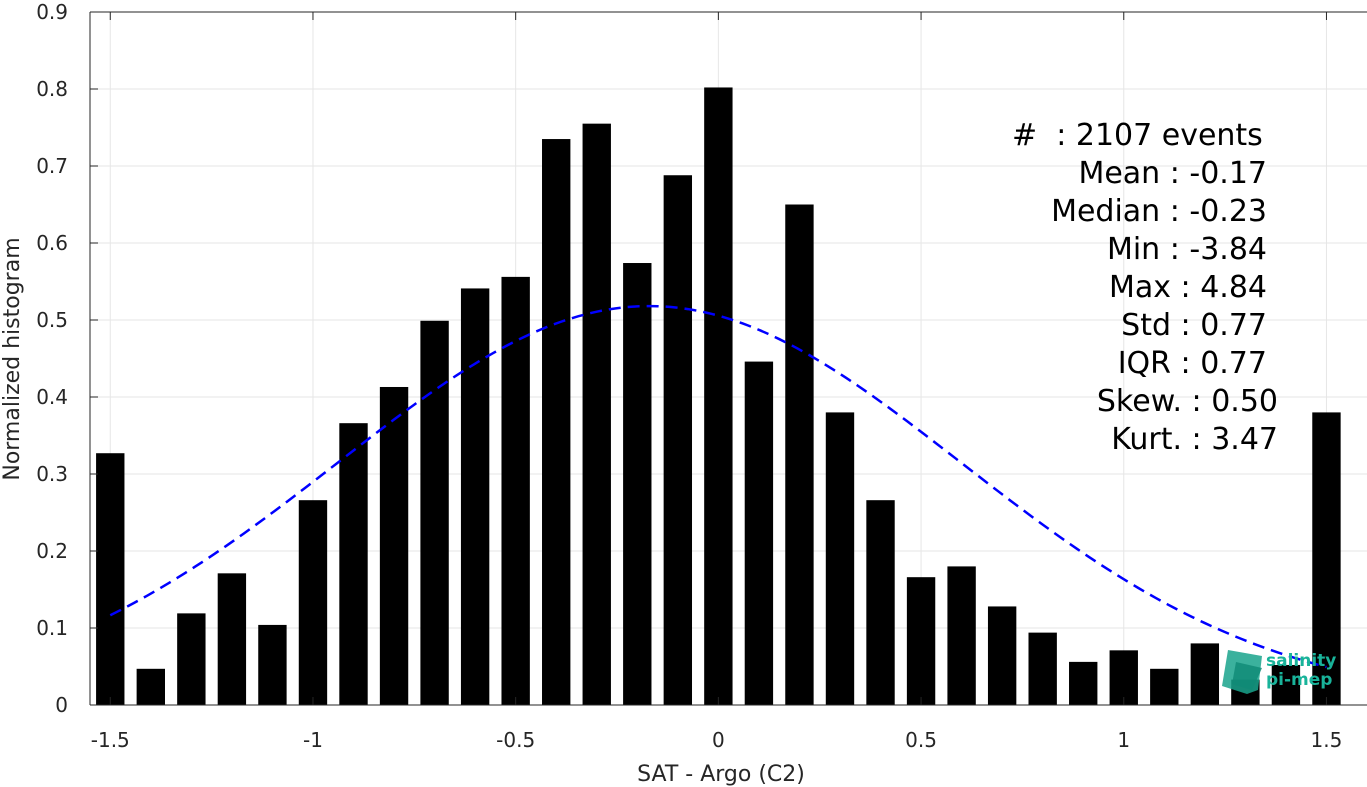  Describe the element at coordinates (1301, 661) in the screenshot. I see `watermark-line1: salinity` at that location.